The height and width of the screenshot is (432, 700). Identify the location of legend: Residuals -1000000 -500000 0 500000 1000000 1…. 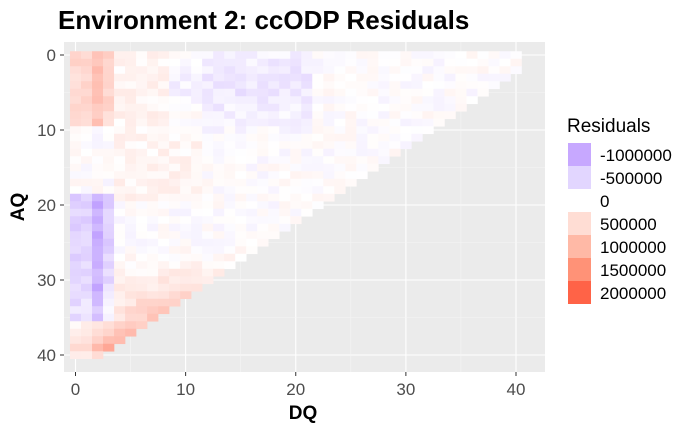
(619, 210).